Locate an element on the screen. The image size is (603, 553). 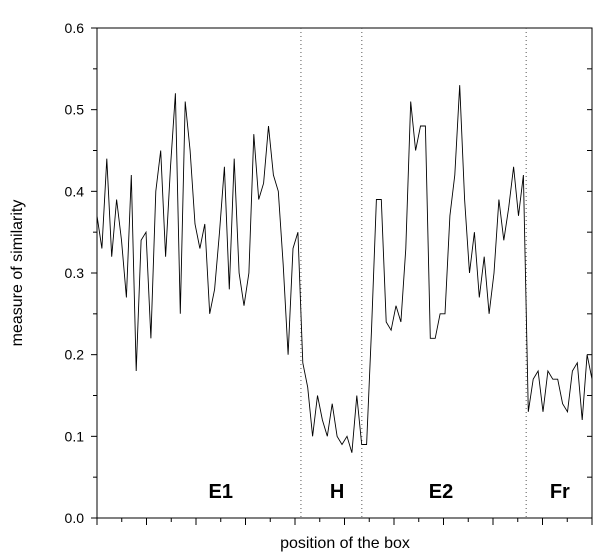
region-label: E1 is located at coordinates (221, 492).